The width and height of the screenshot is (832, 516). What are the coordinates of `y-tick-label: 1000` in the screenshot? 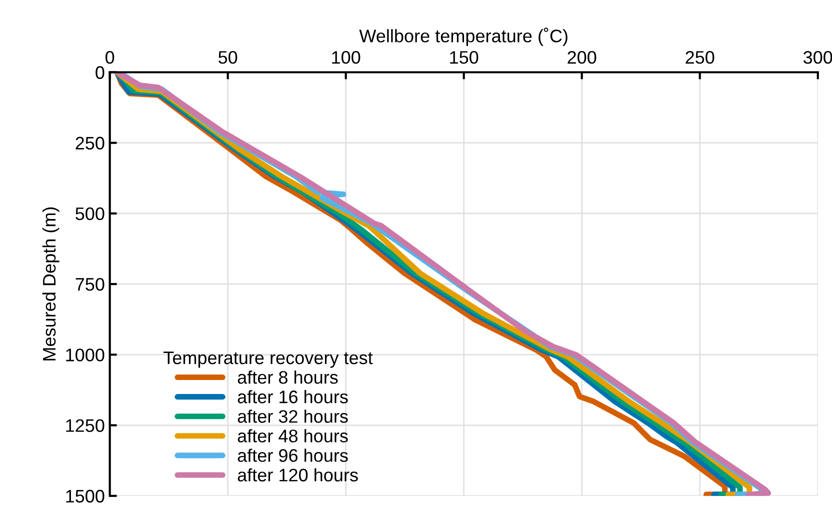 It's located at (85, 355).